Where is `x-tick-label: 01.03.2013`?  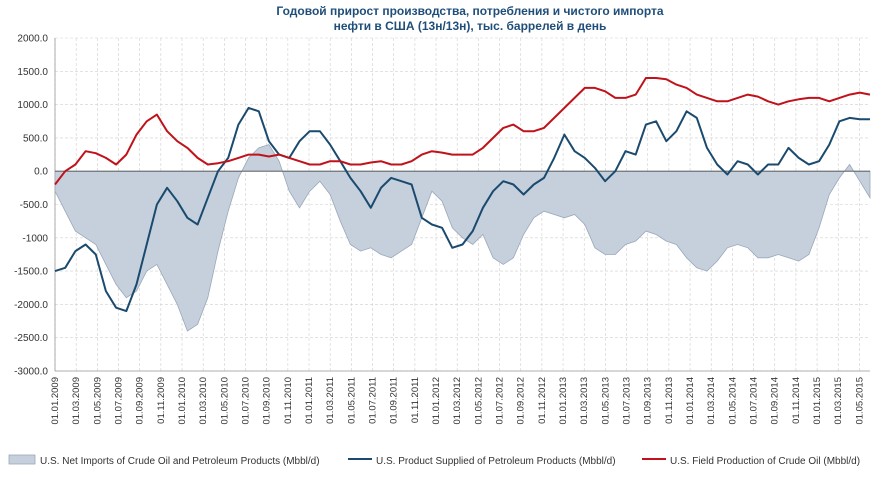 x-tick-label: 01.03.2013 is located at coordinates (584, 401).